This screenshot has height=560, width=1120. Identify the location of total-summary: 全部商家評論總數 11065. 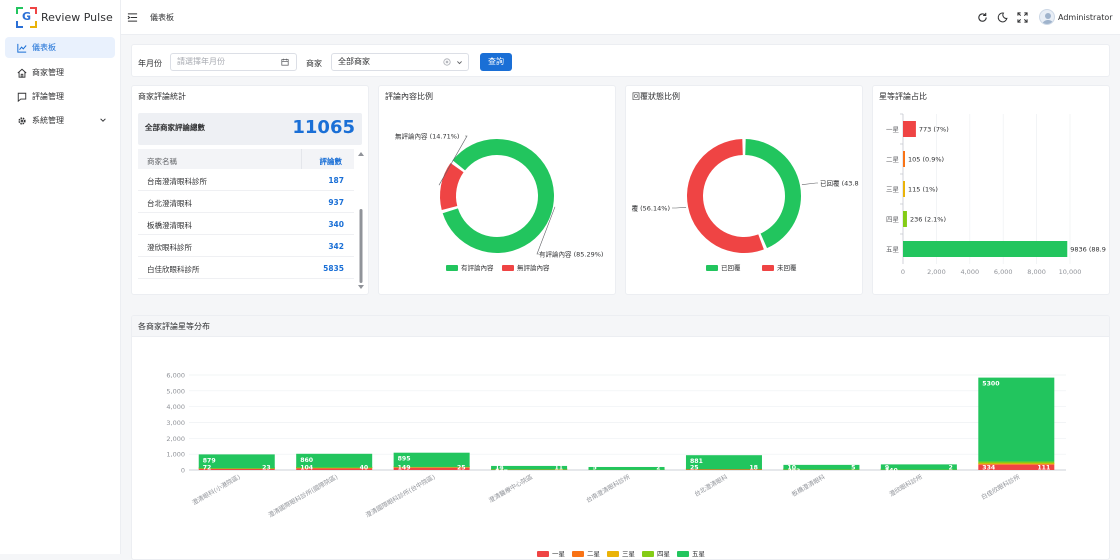
(250, 129).